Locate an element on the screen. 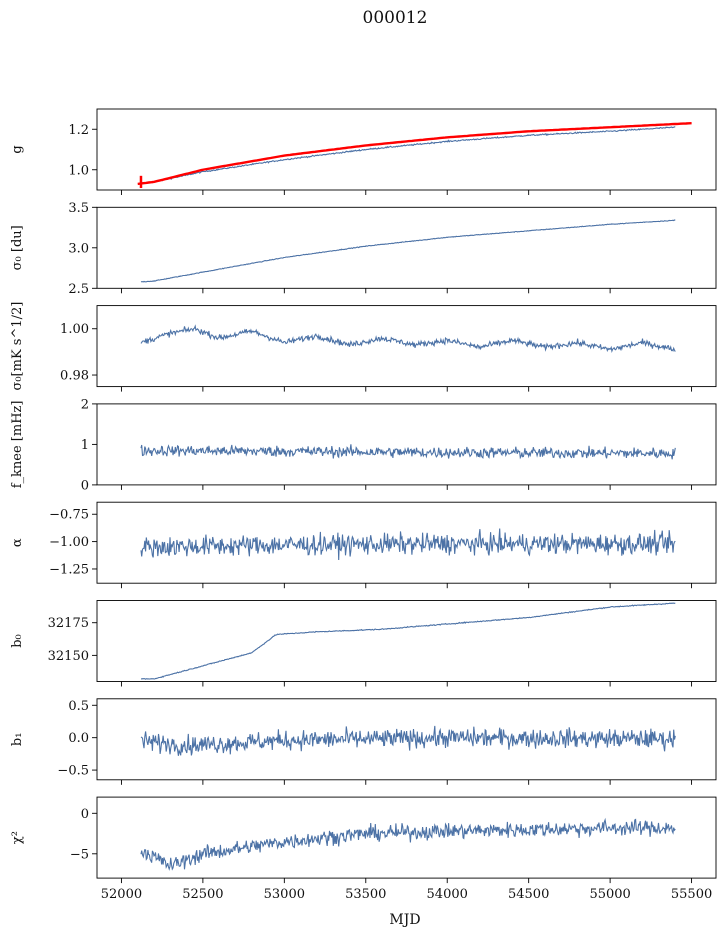 This screenshot has width=725, height=941. x-tick-label: 53500 is located at coordinates (365, 894).